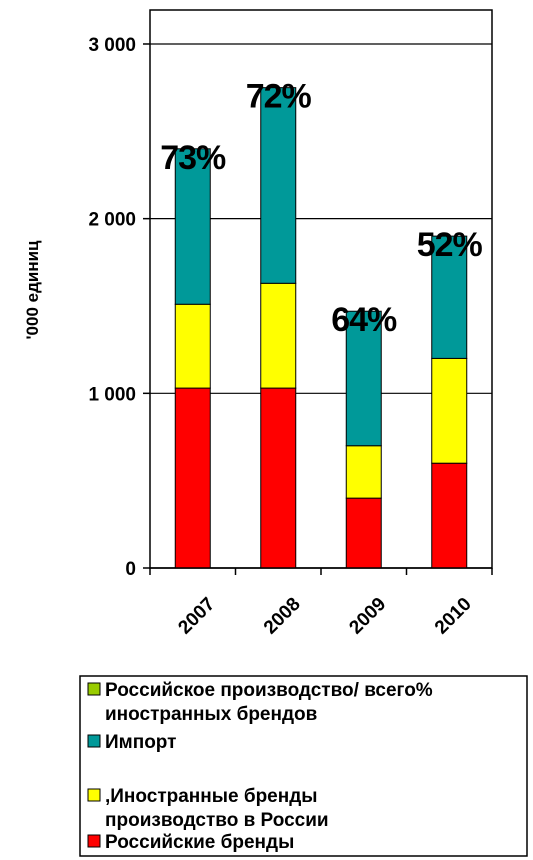 This screenshot has width=533, height=860. What do you see at coordinates (211, 714) in the screenshot?
I see `legend-label: иностранных брендов` at bounding box center [211, 714].